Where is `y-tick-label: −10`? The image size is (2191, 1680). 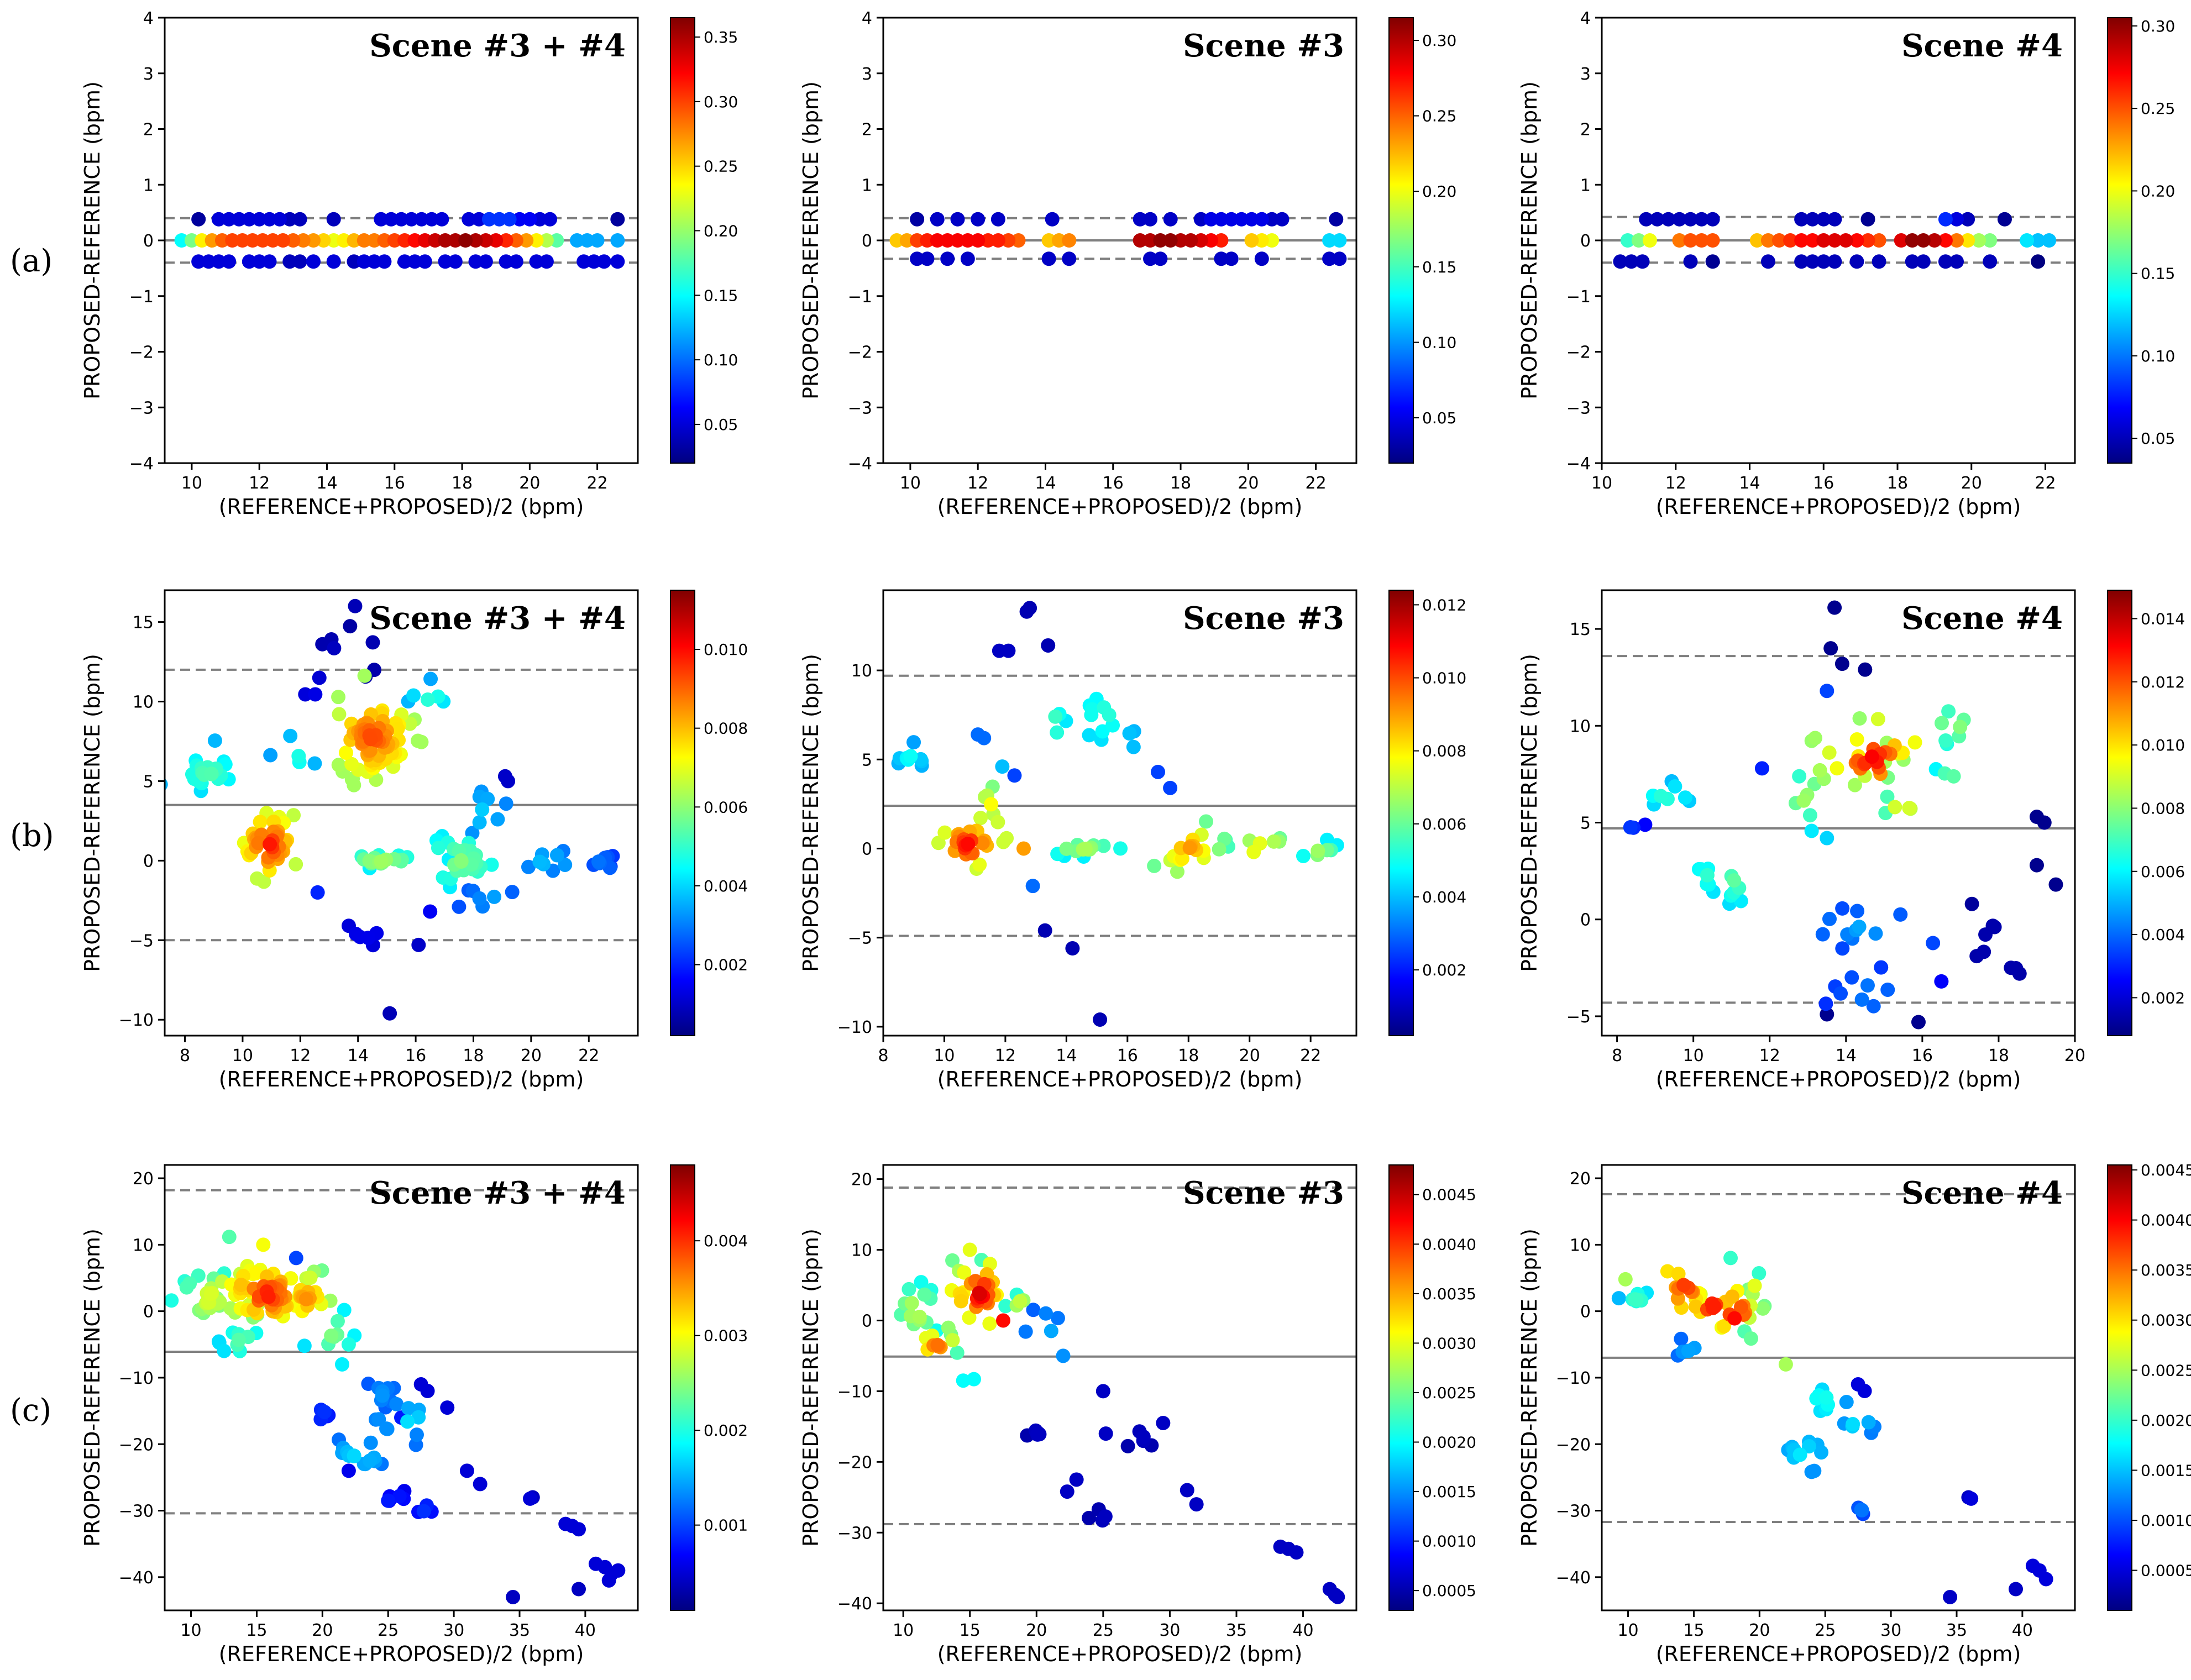 y-tick-label: −10 is located at coordinates (137, 1379).